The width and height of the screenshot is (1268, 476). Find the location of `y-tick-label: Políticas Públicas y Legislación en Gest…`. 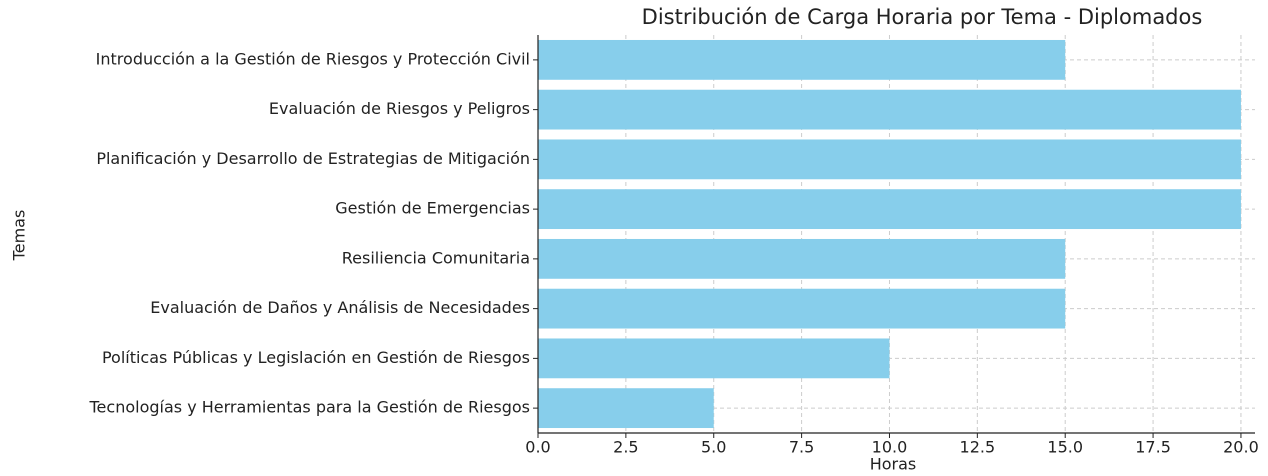

y-tick-label: Políticas Públicas y Legislación en Gest… is located at coordinates (316, 357).